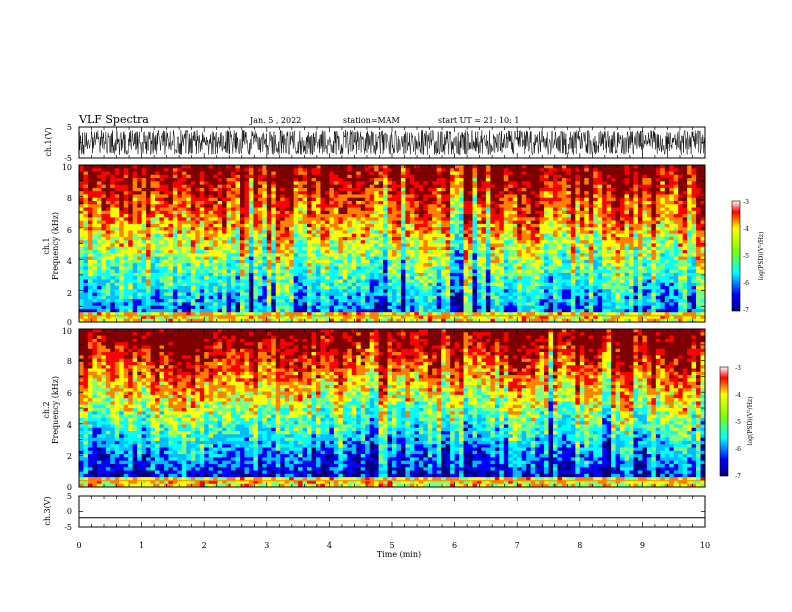 The height and width of the screenshot is (612, 792). I want to click on ch1-ytick-label: -5, so click(68, 158).